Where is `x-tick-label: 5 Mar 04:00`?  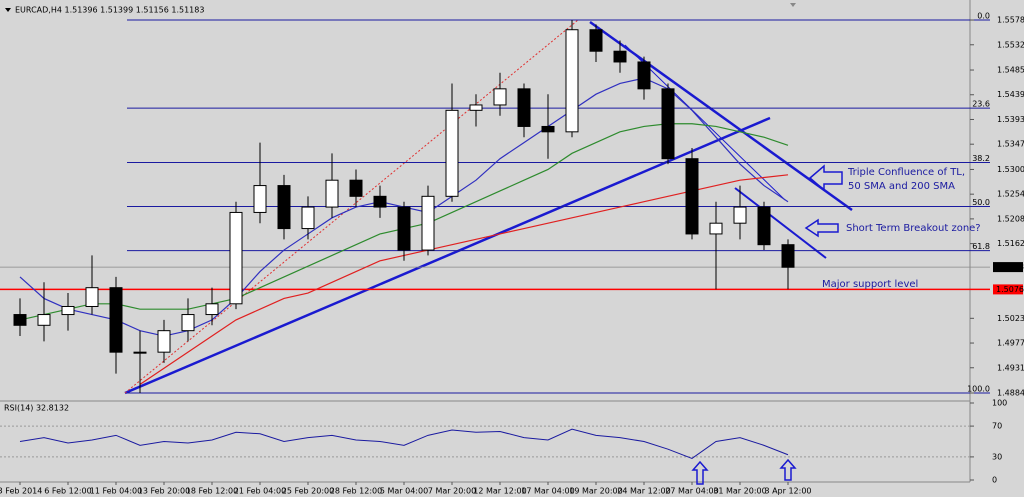
x-tick-label: 5 Mar 04:00 is located at coordinates (404, 491).